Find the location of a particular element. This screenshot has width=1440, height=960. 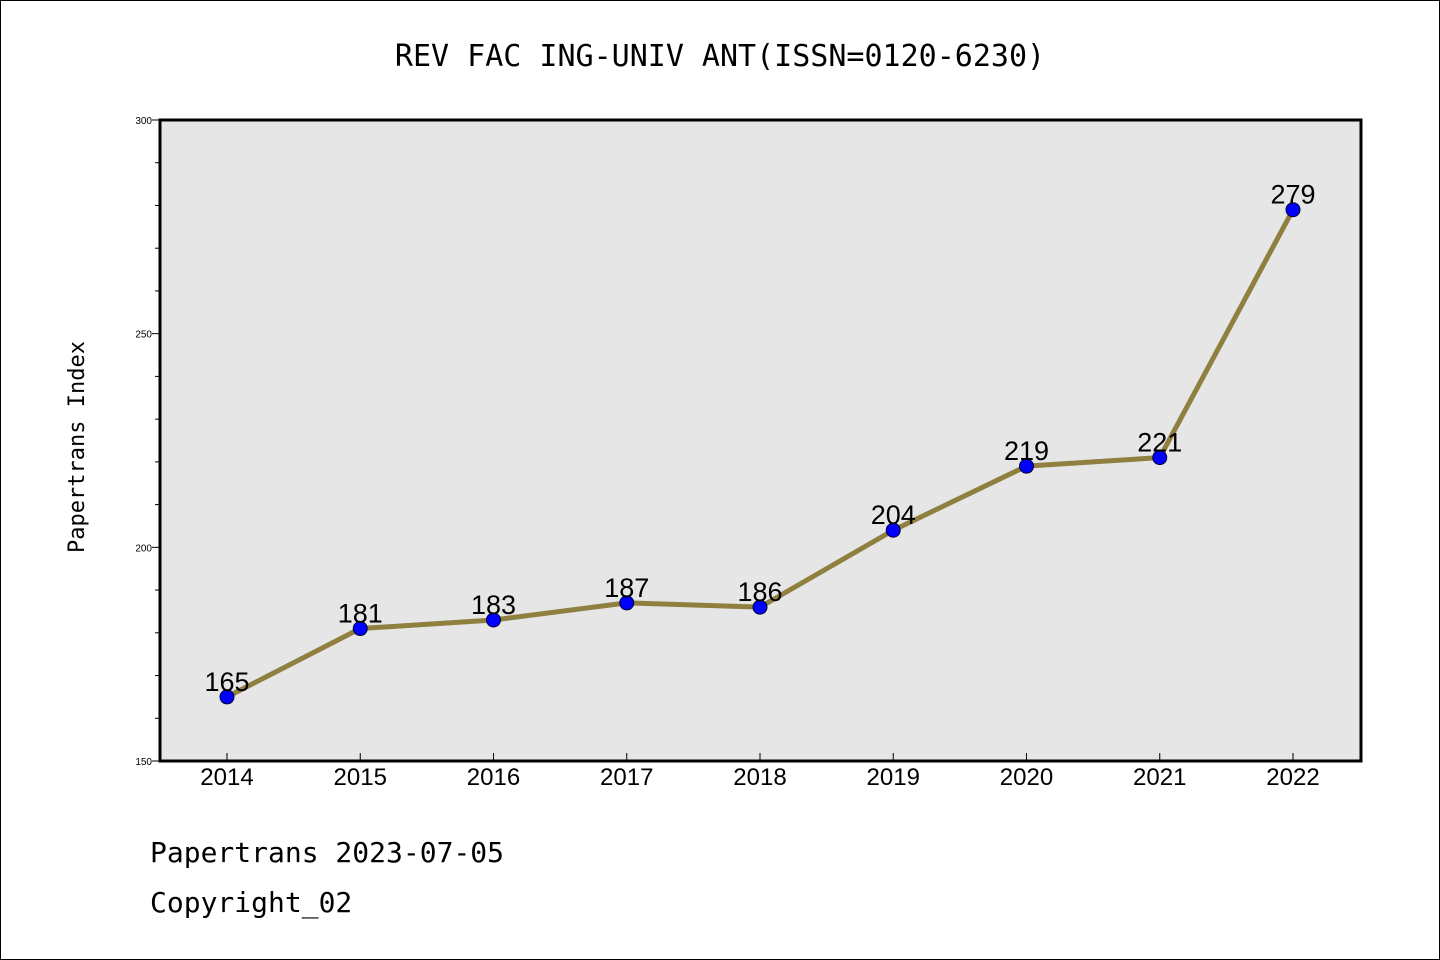

x-tick-label: 2016 is located at coordinates (493, 777).